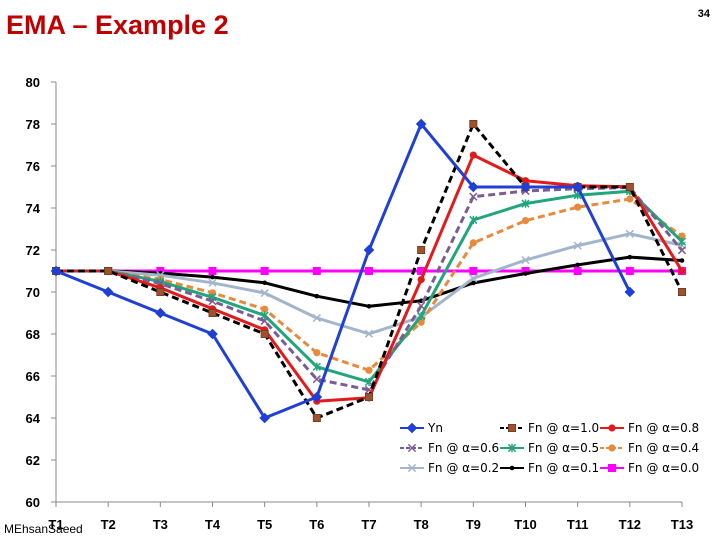  What do you see at coordinates (421, 524) in the screenshot?
I see `x-tick-label: T8` at bounding box center [421, 524].